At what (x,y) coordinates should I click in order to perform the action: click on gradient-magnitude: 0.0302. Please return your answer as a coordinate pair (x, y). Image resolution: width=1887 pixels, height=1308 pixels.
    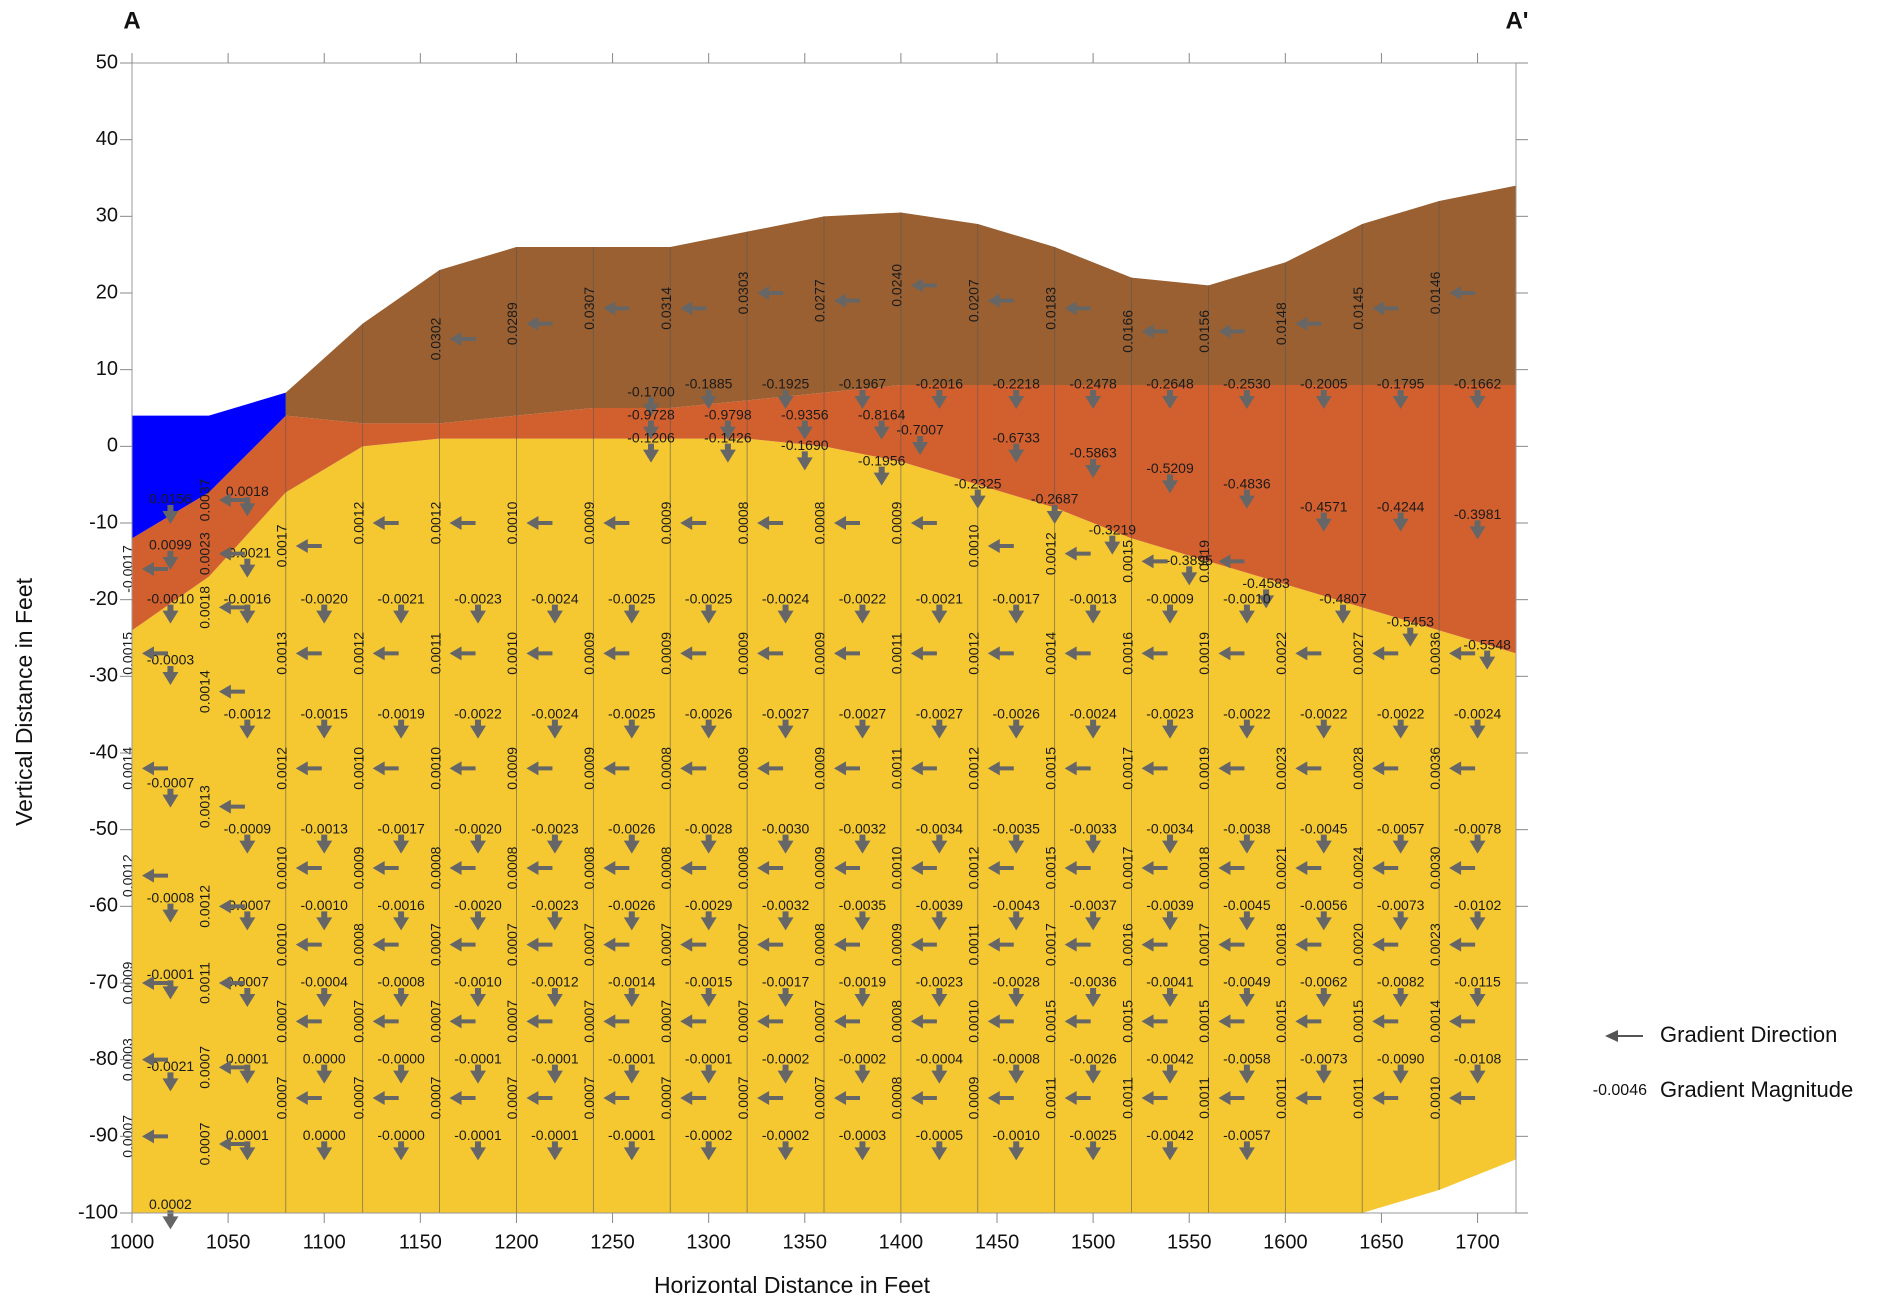
    Looking at the image, I should click on (435, 338).